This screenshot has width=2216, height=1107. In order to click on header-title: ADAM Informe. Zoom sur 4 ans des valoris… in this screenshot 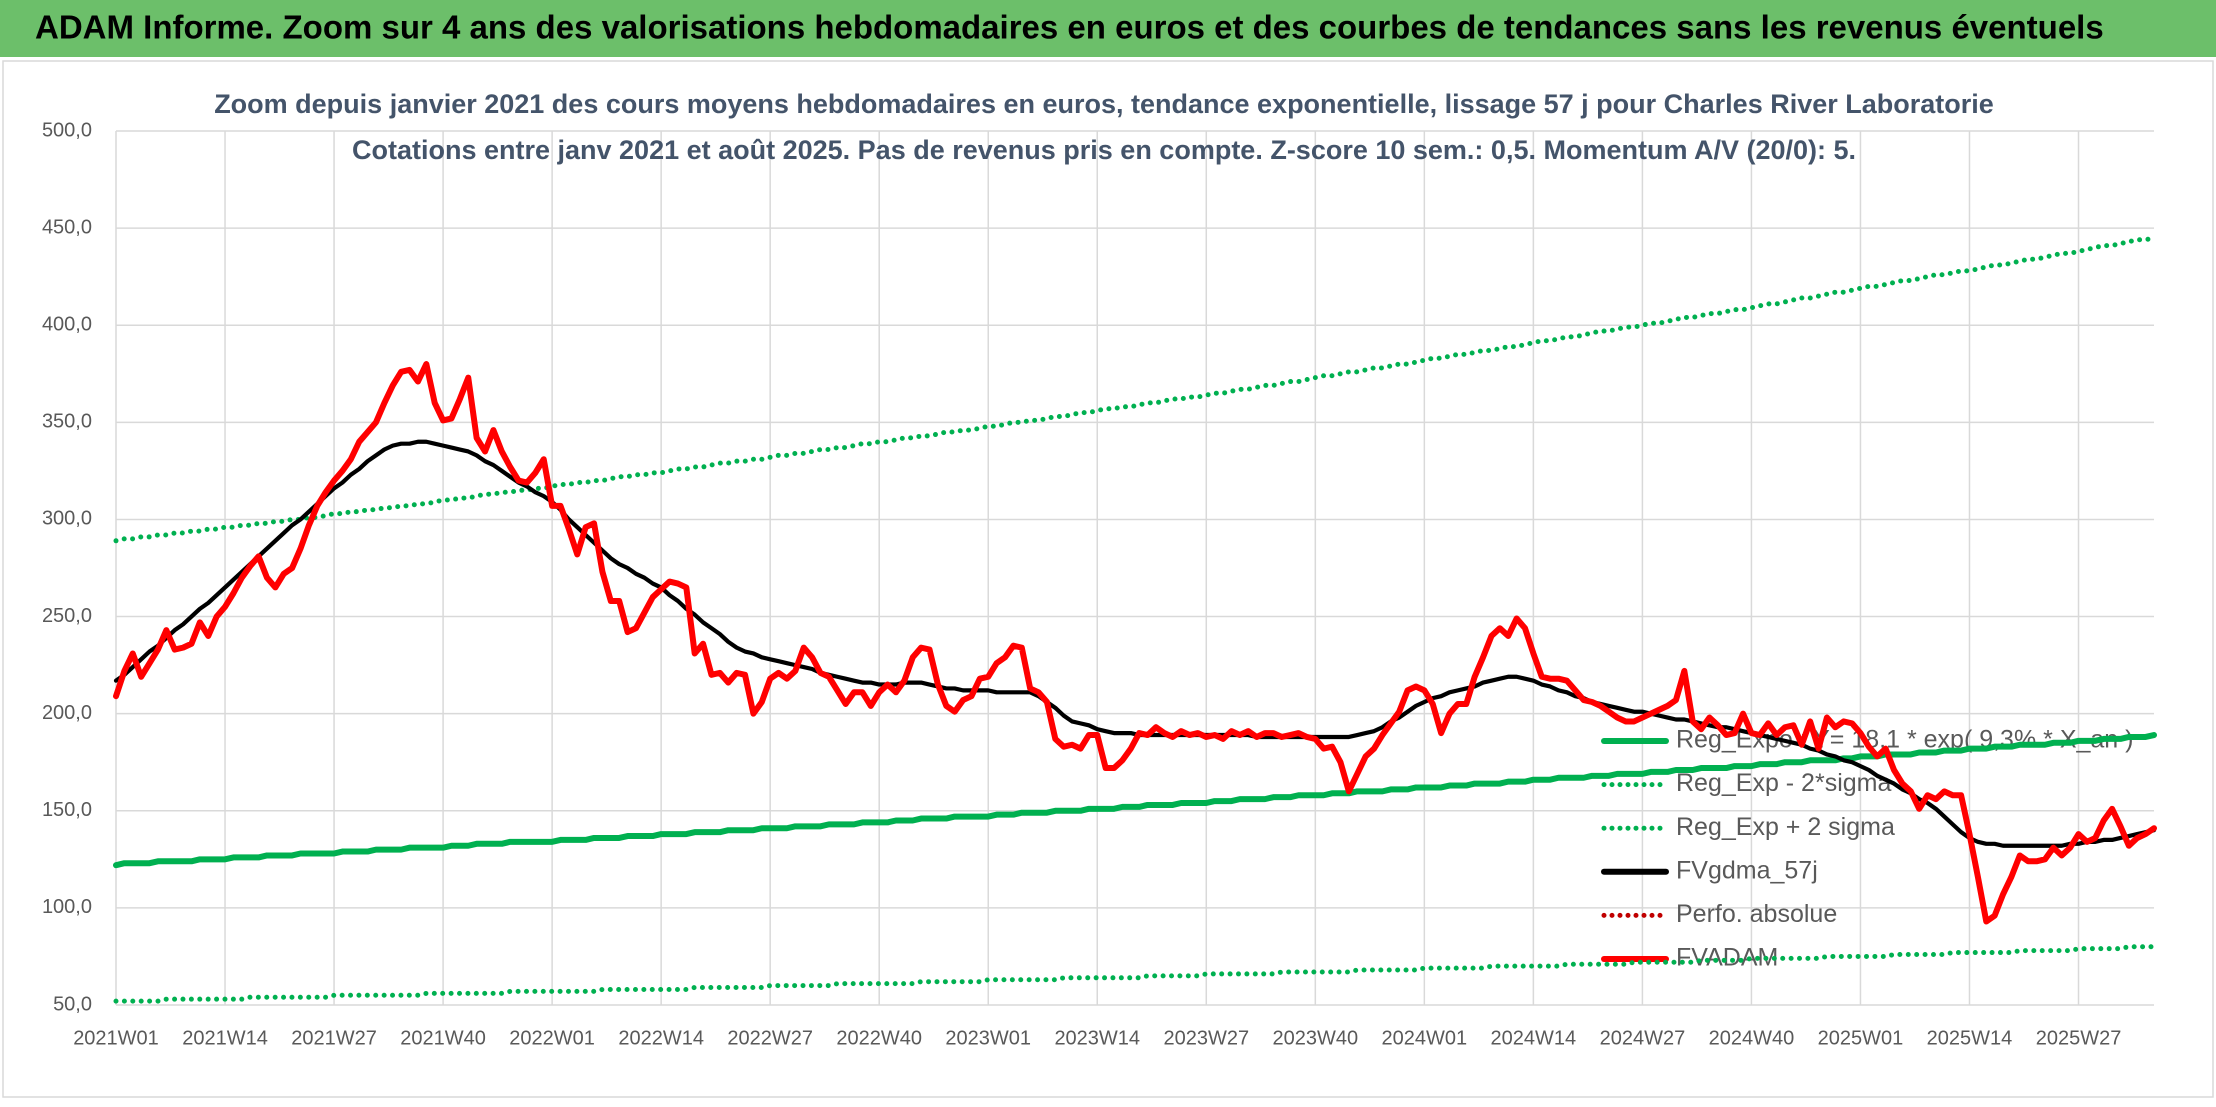, I will do `click(1069, 27)`.